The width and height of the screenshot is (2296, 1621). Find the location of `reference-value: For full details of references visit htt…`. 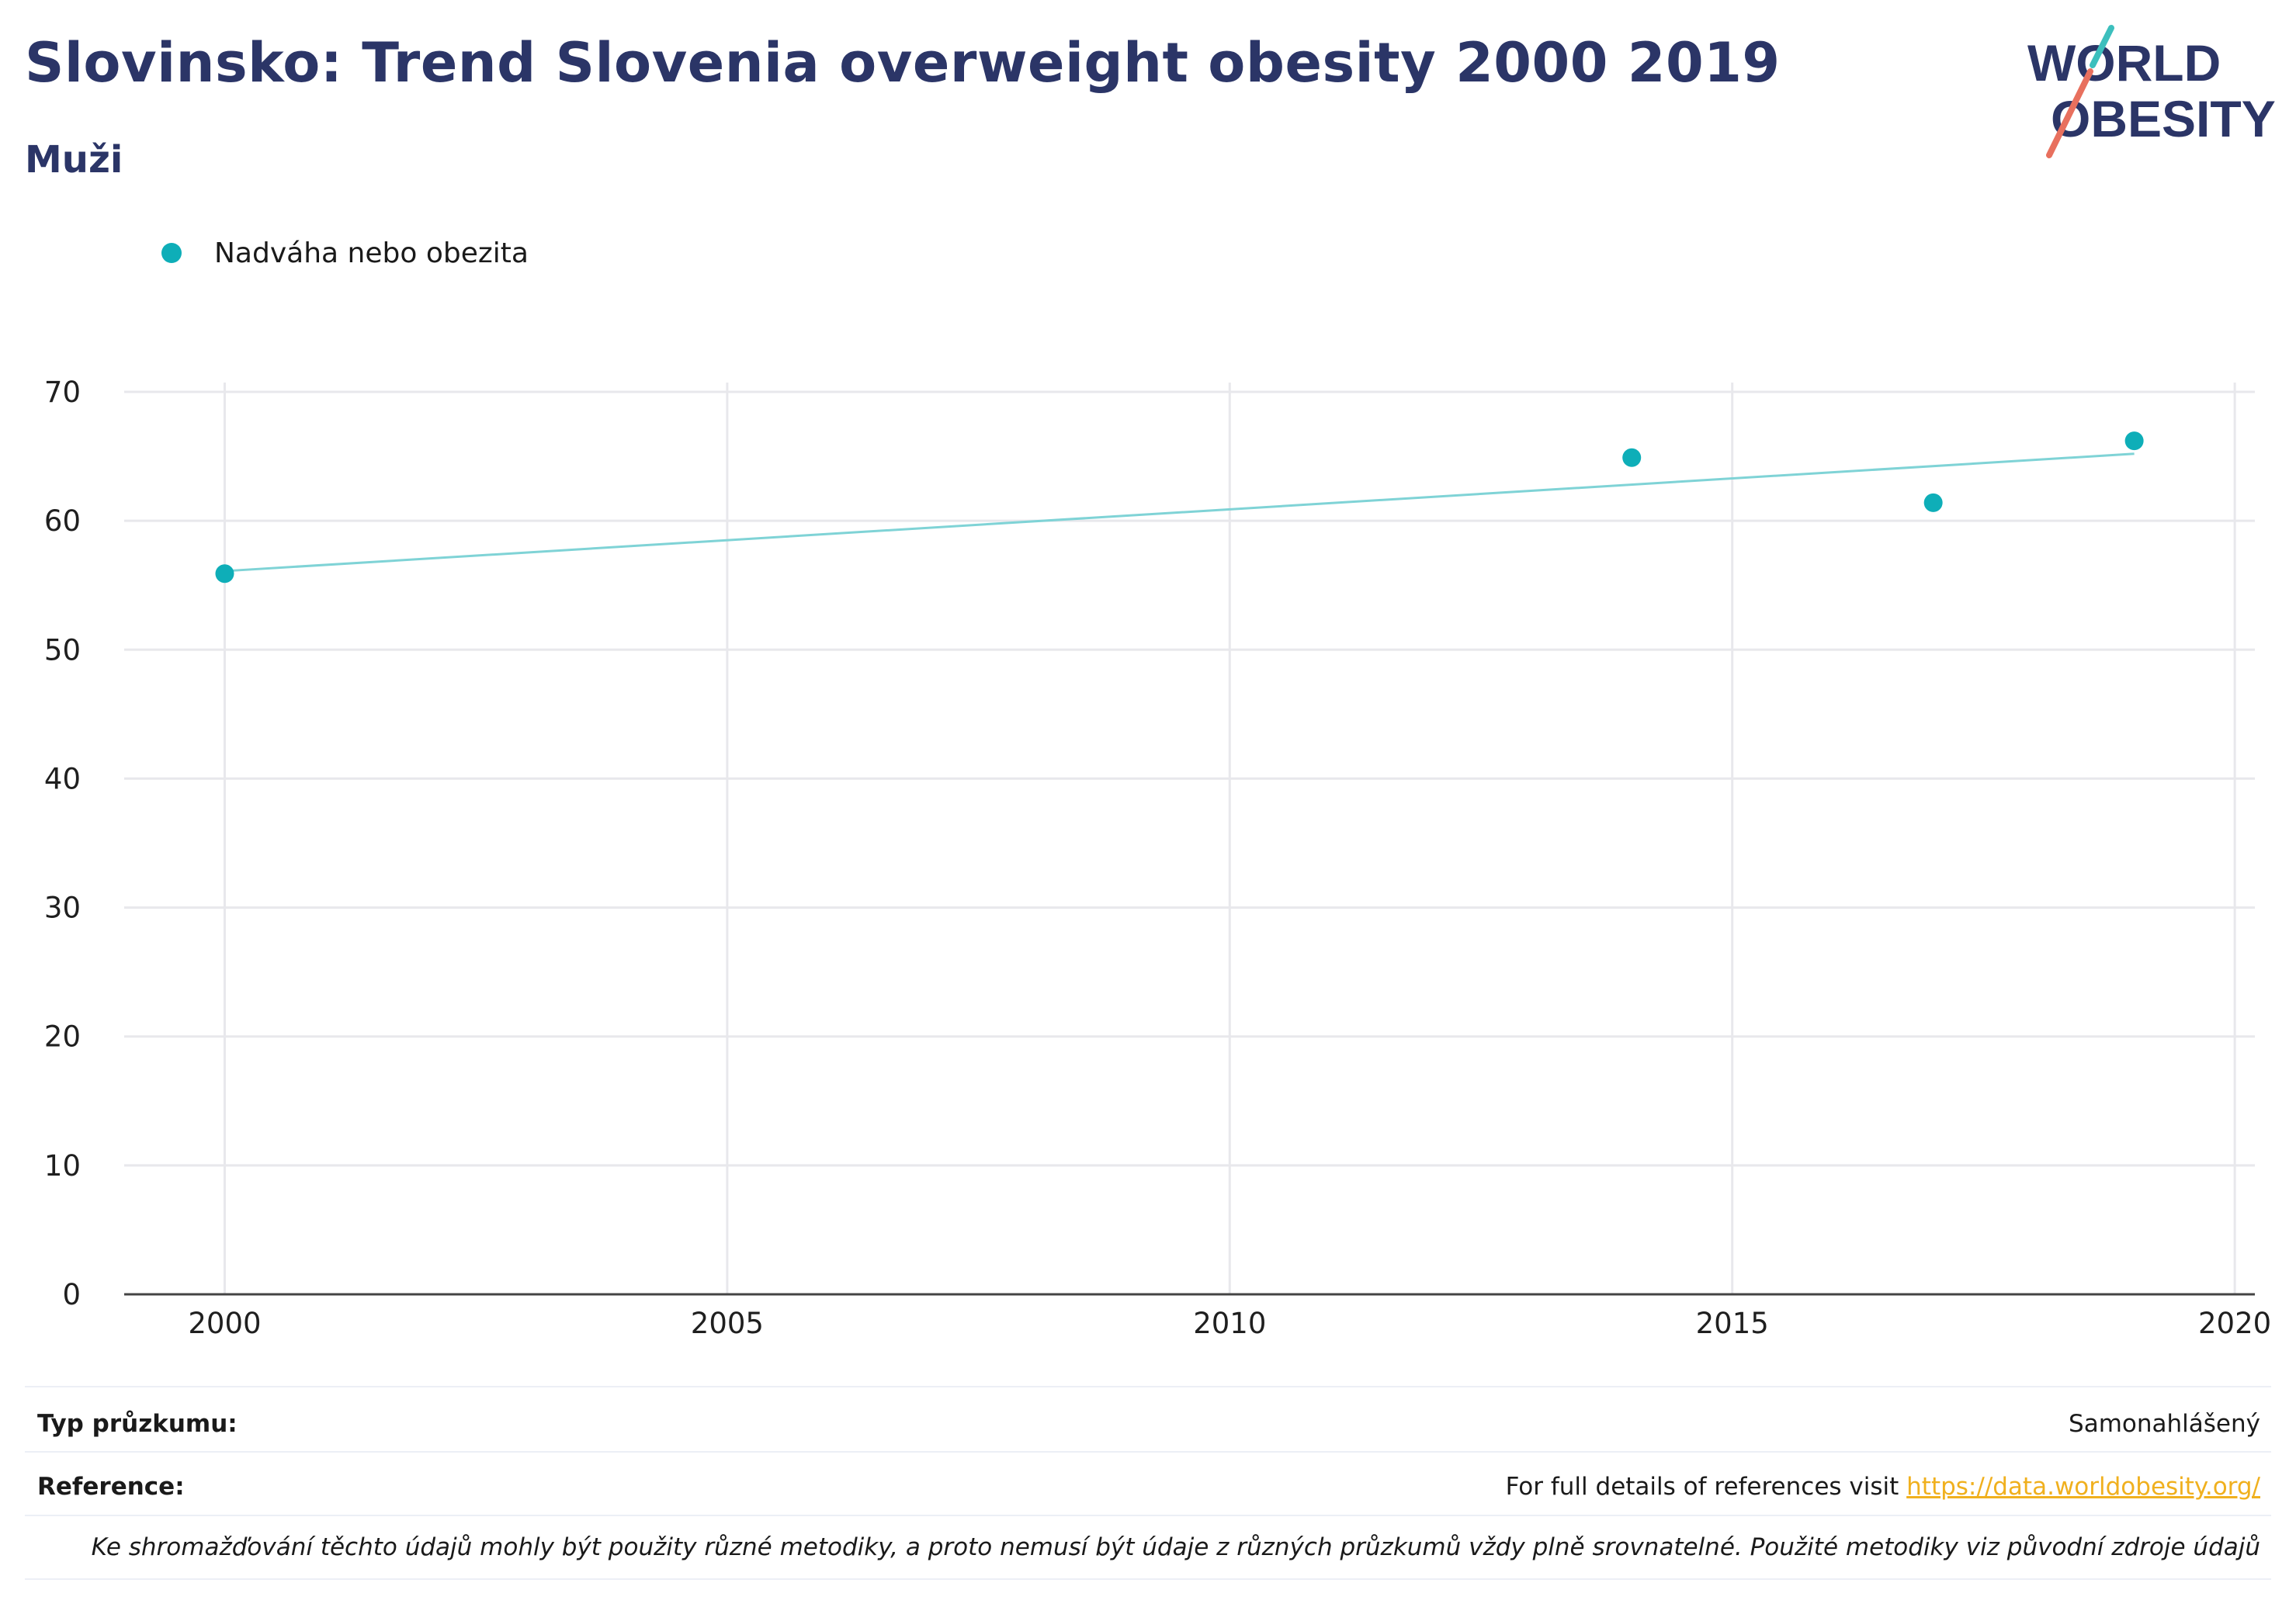

reference-value: For full details of references visit htt… is located at coordinates (1883, 1487).